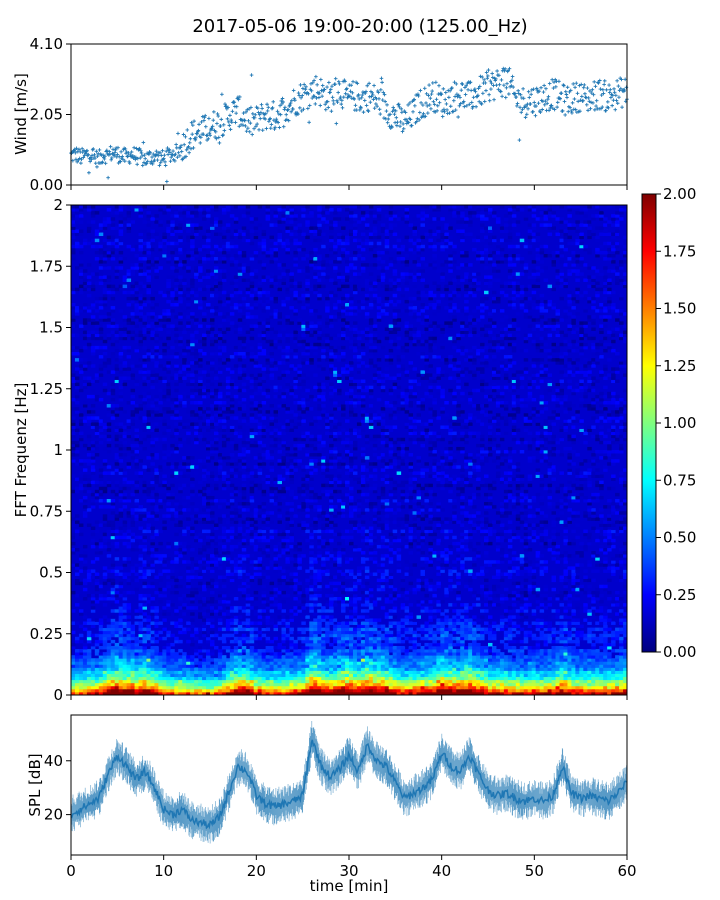 The width and height of the screenshot is (720, 900). What do you see at coordinates (359, 26) in the screenshot?
I see `figure-title: 2017-05-06 19:00-20:00 (125.00_Hz)` at bounding box center [359, 26].